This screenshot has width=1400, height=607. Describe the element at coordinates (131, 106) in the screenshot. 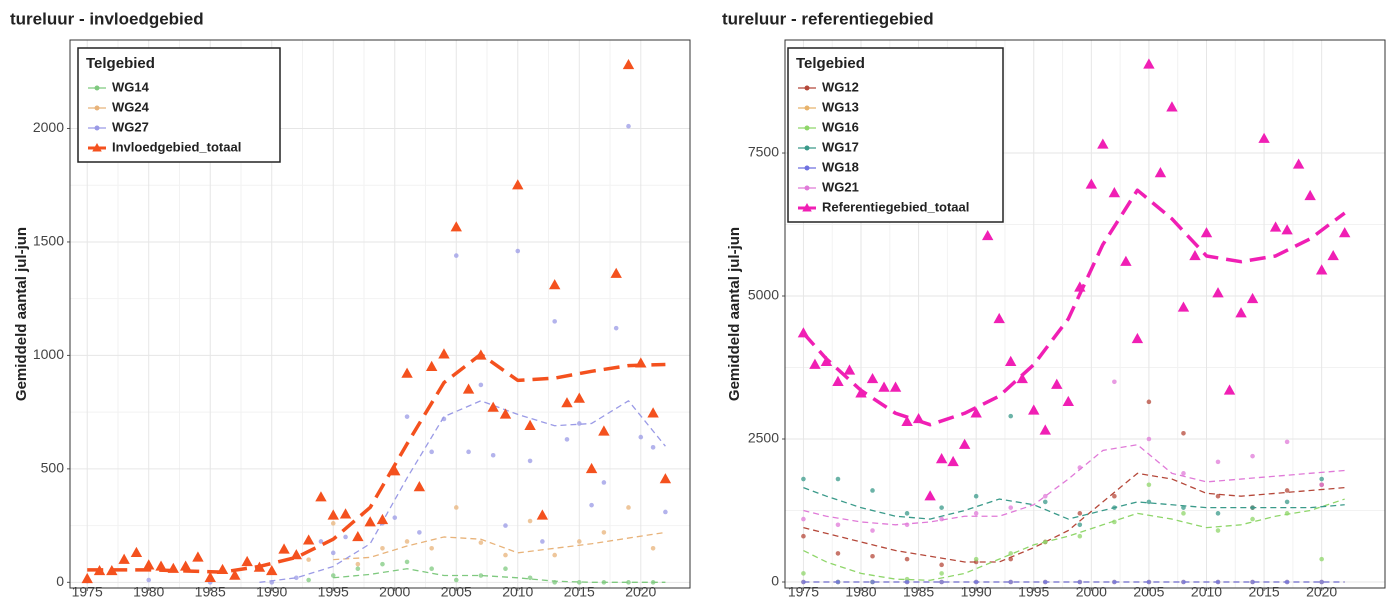

I see `legend-label: WG24` at that location.